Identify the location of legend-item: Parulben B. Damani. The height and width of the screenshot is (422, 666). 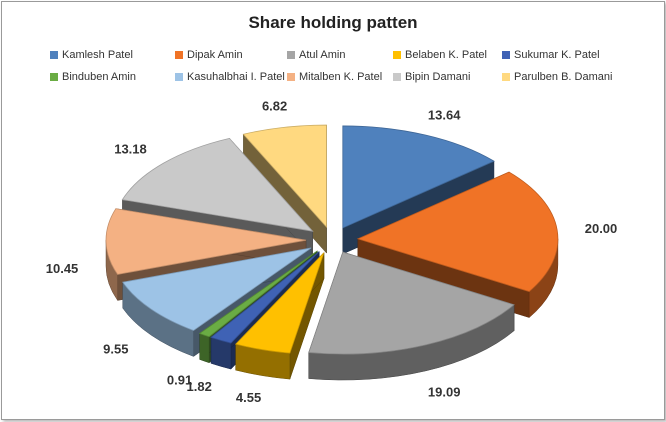
(557, 77).